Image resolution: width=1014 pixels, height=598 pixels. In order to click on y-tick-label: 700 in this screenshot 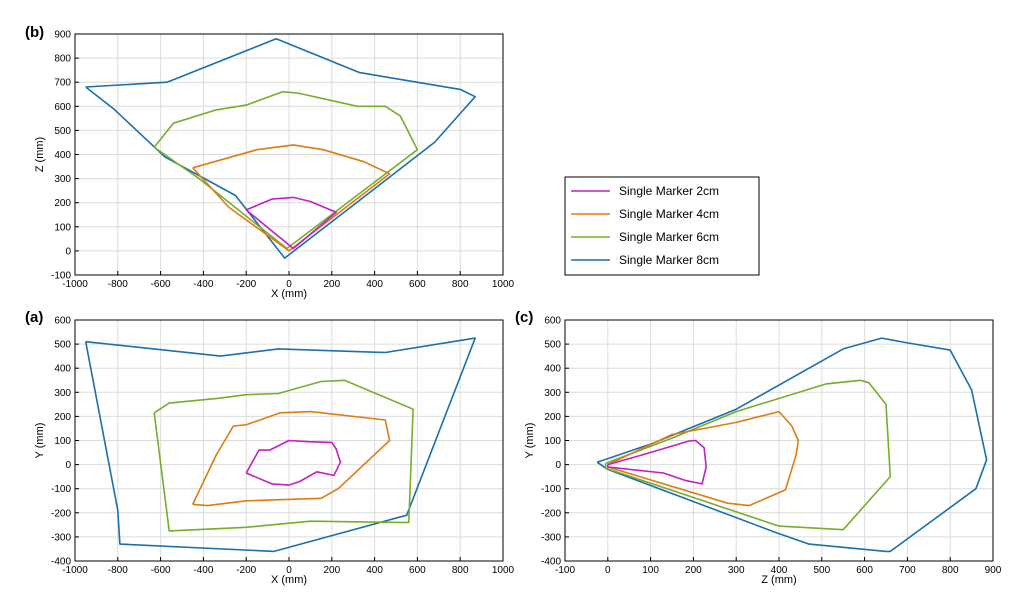, I will do `click(62, 83)`.